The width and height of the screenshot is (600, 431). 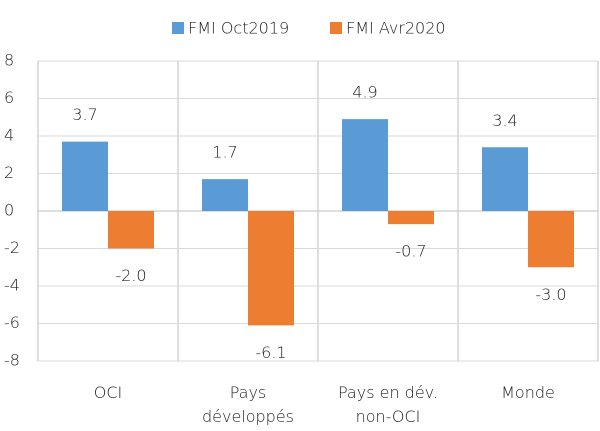 I want to click on y-tick-label: 4, so click(x=9, y=135).